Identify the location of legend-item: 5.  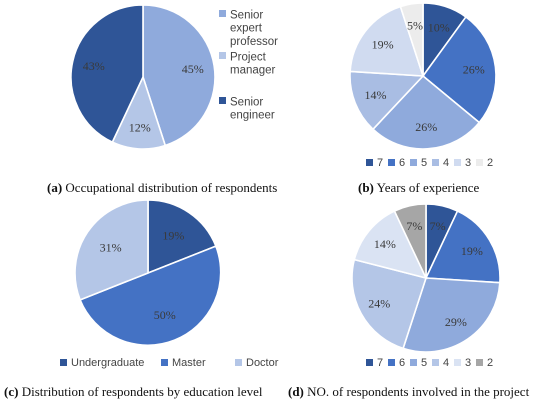
(418, 363).